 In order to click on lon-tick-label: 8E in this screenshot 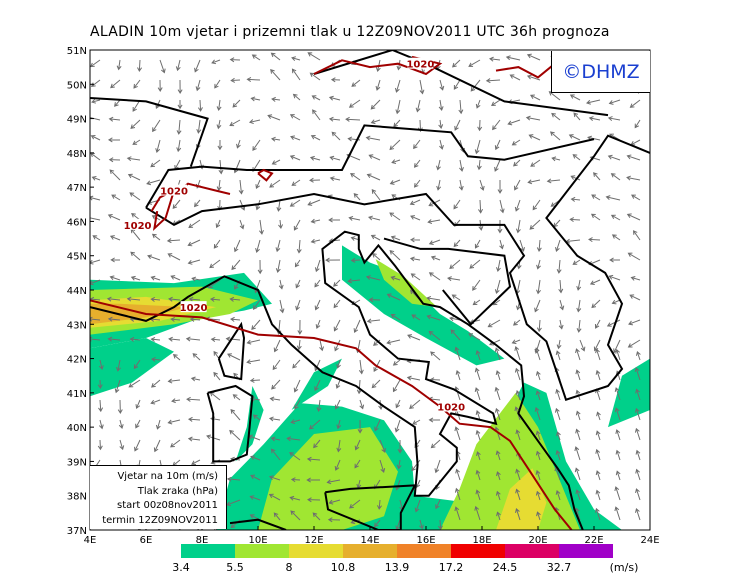, I will do `click(202, 540)`.